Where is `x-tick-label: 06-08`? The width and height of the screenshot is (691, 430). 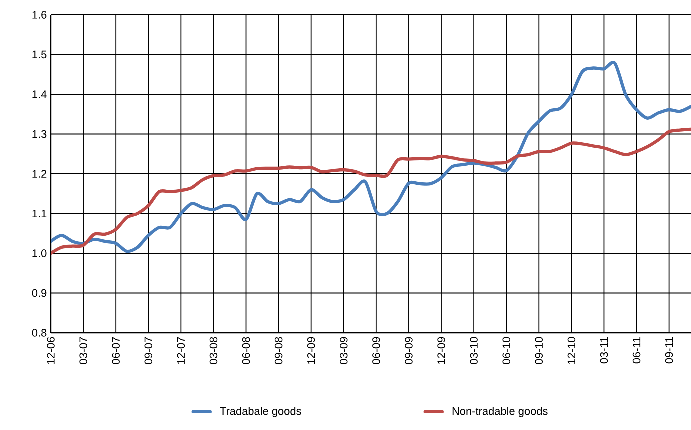 x-tick-label: 06-08 is located at coordinates (246, 350).